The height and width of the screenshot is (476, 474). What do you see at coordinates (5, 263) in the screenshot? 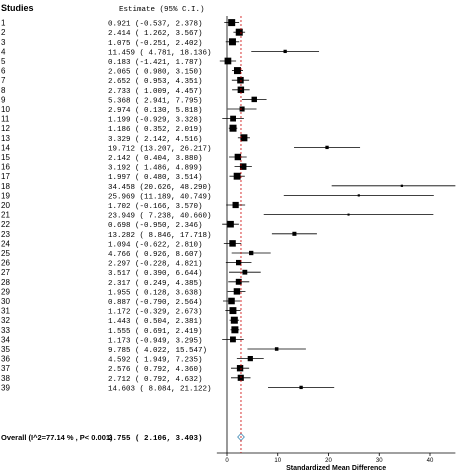
I see `study-label: 26` at bounding box center [5, 263].